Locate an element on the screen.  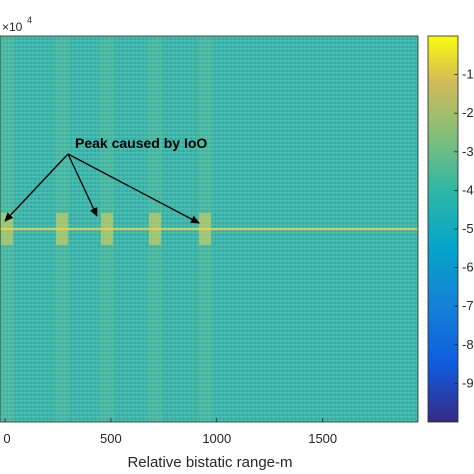
y-exponent-label: ×10 4 is located at coordinates (17, 24).